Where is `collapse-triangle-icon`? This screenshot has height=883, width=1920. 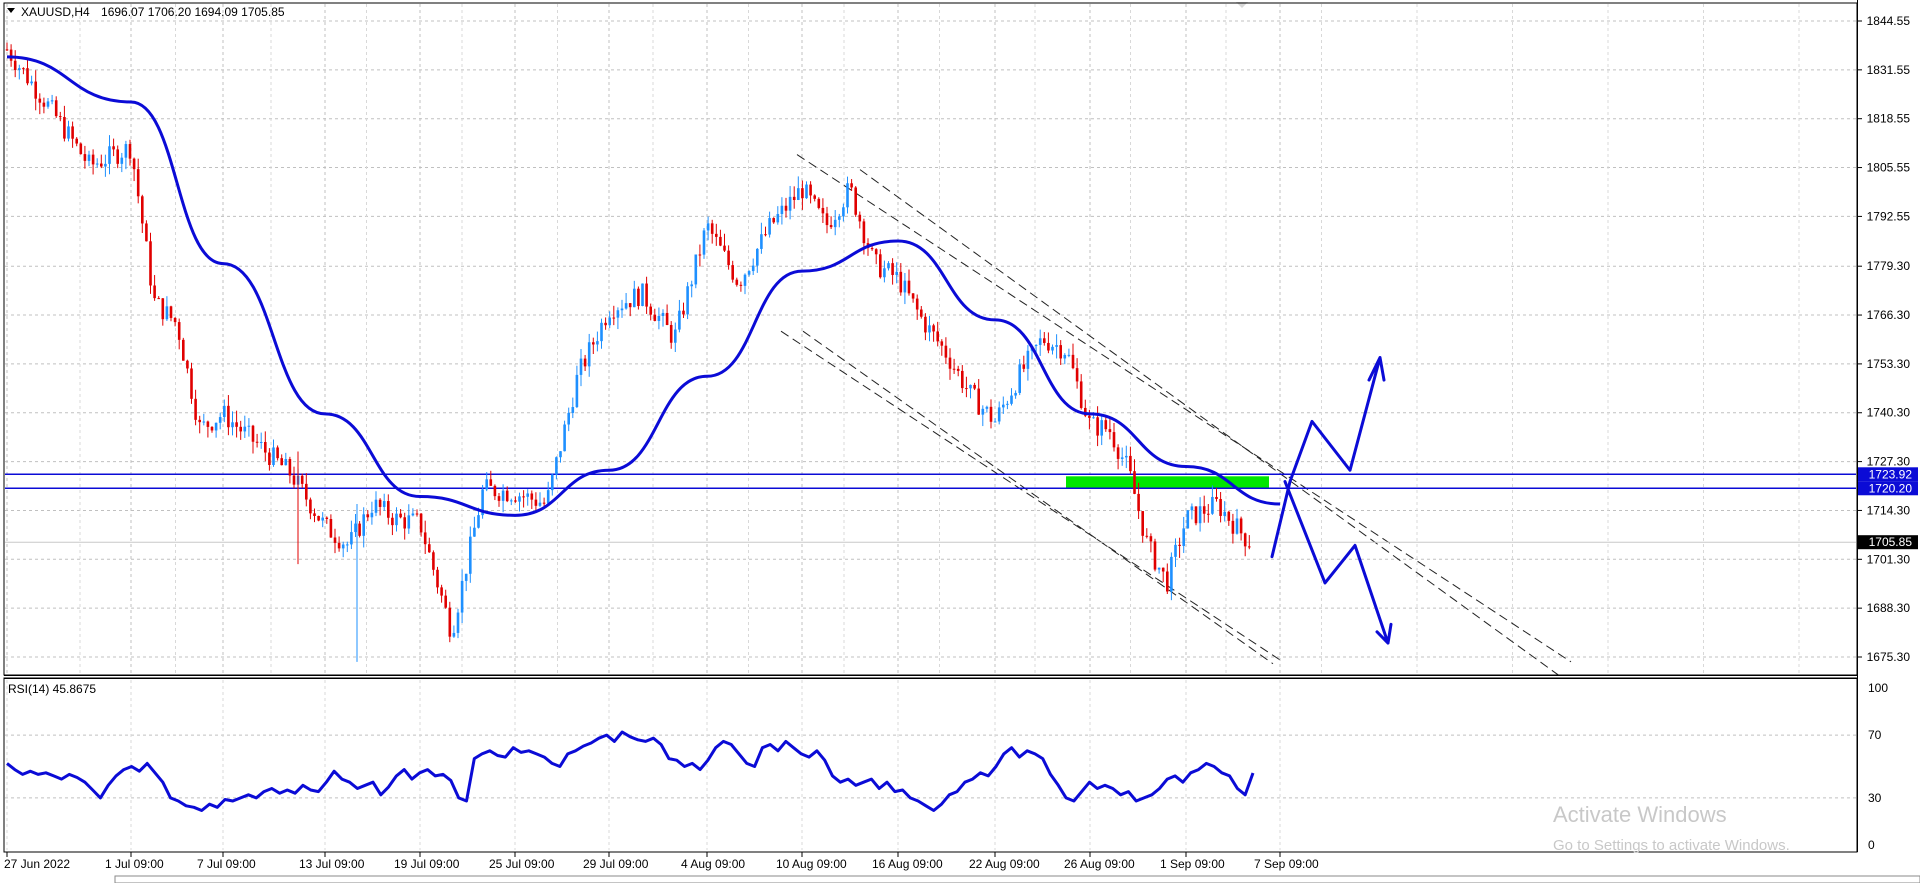 collapse-triangle-icon is located at coordinates (11, 10).